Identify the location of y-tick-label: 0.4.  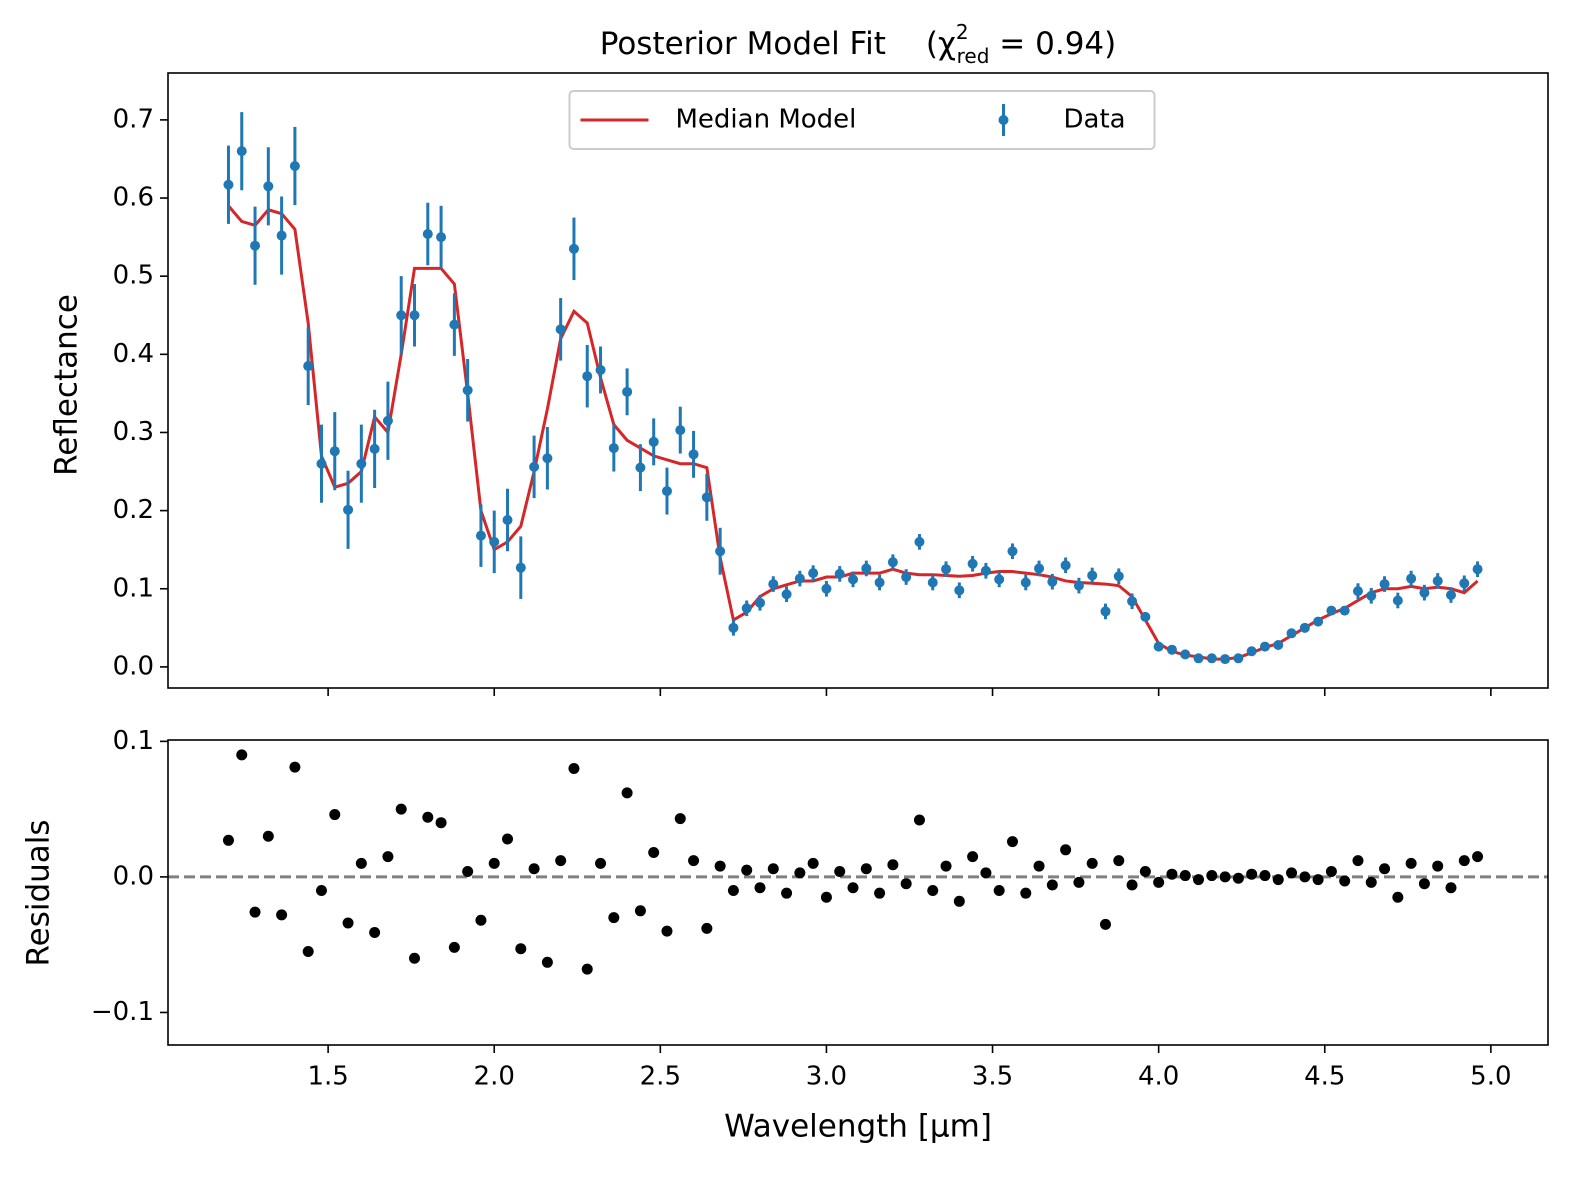
(133, 354).